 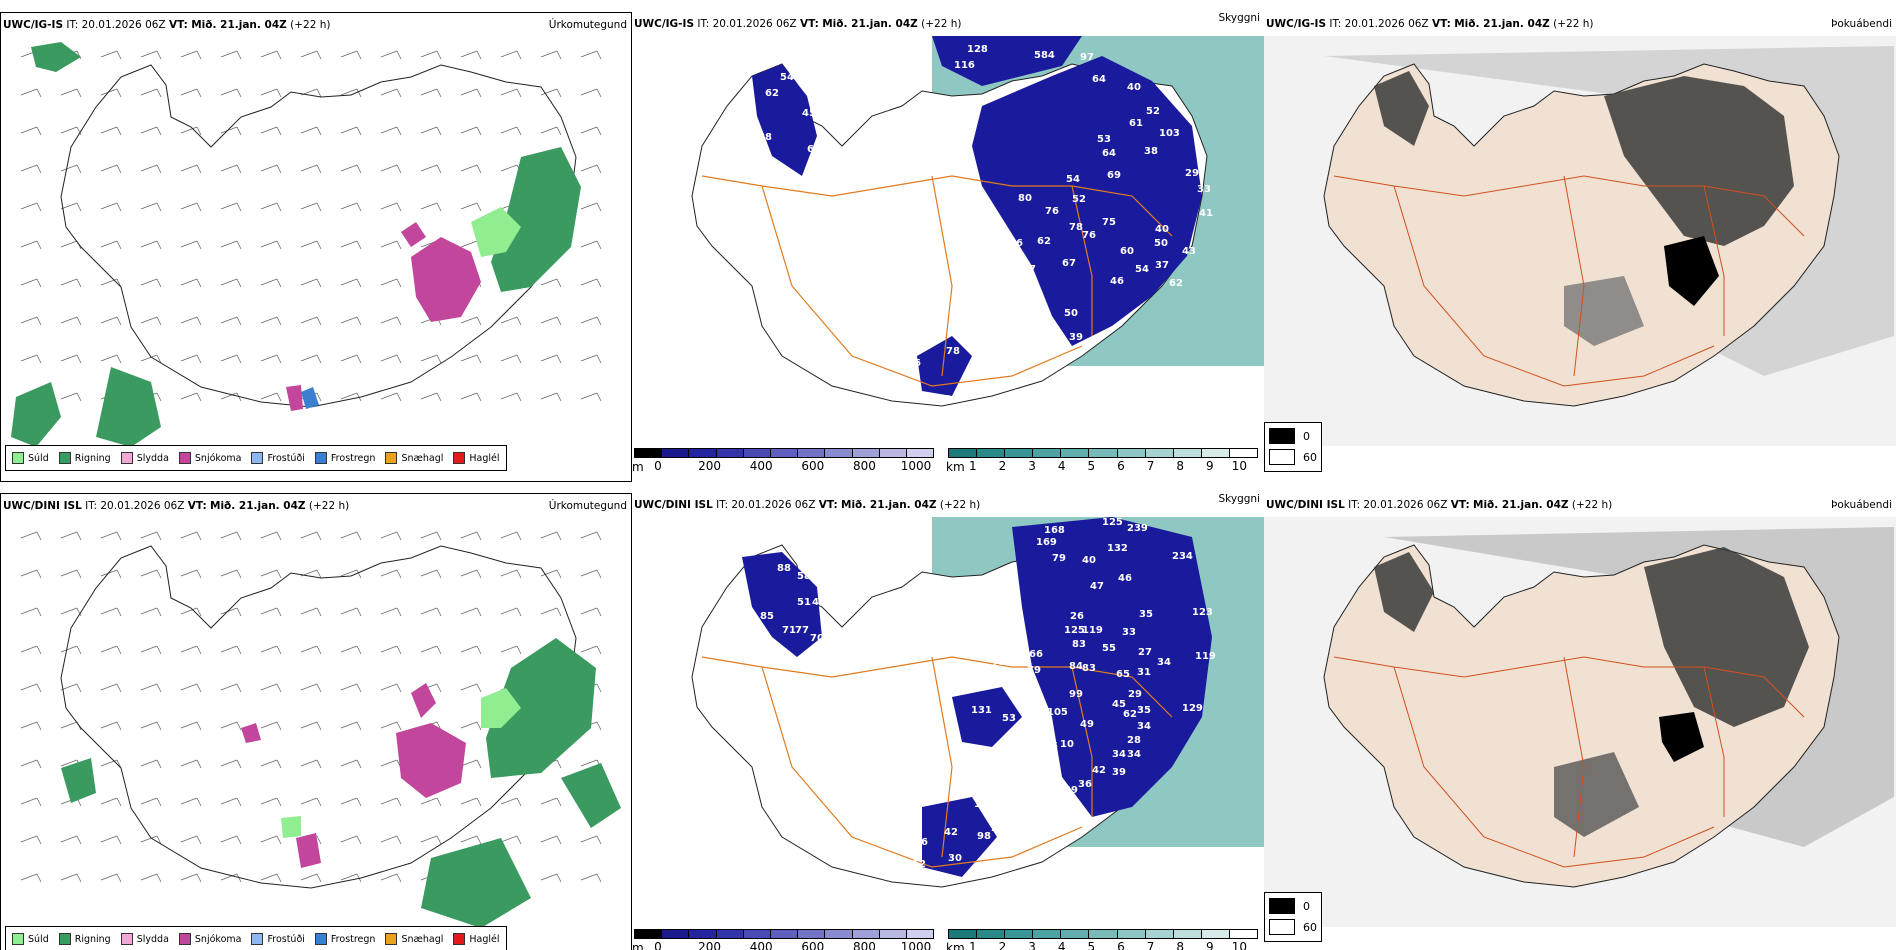 I want to click on fog-legend-row2: 0 60, so click(x=1293, y=917).